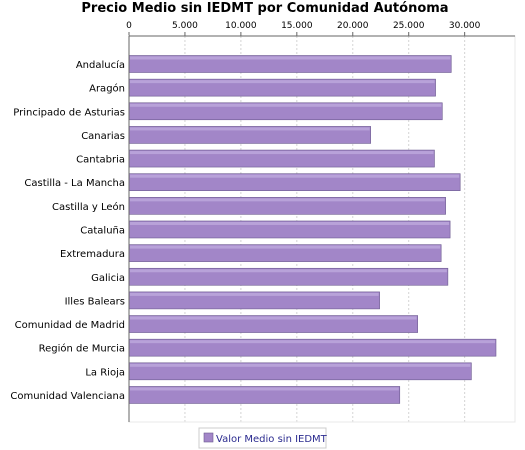 Image resolution: width=525 pixels, height=450 pixels. I want to click on category-label: Aragón, so click(107, 89).